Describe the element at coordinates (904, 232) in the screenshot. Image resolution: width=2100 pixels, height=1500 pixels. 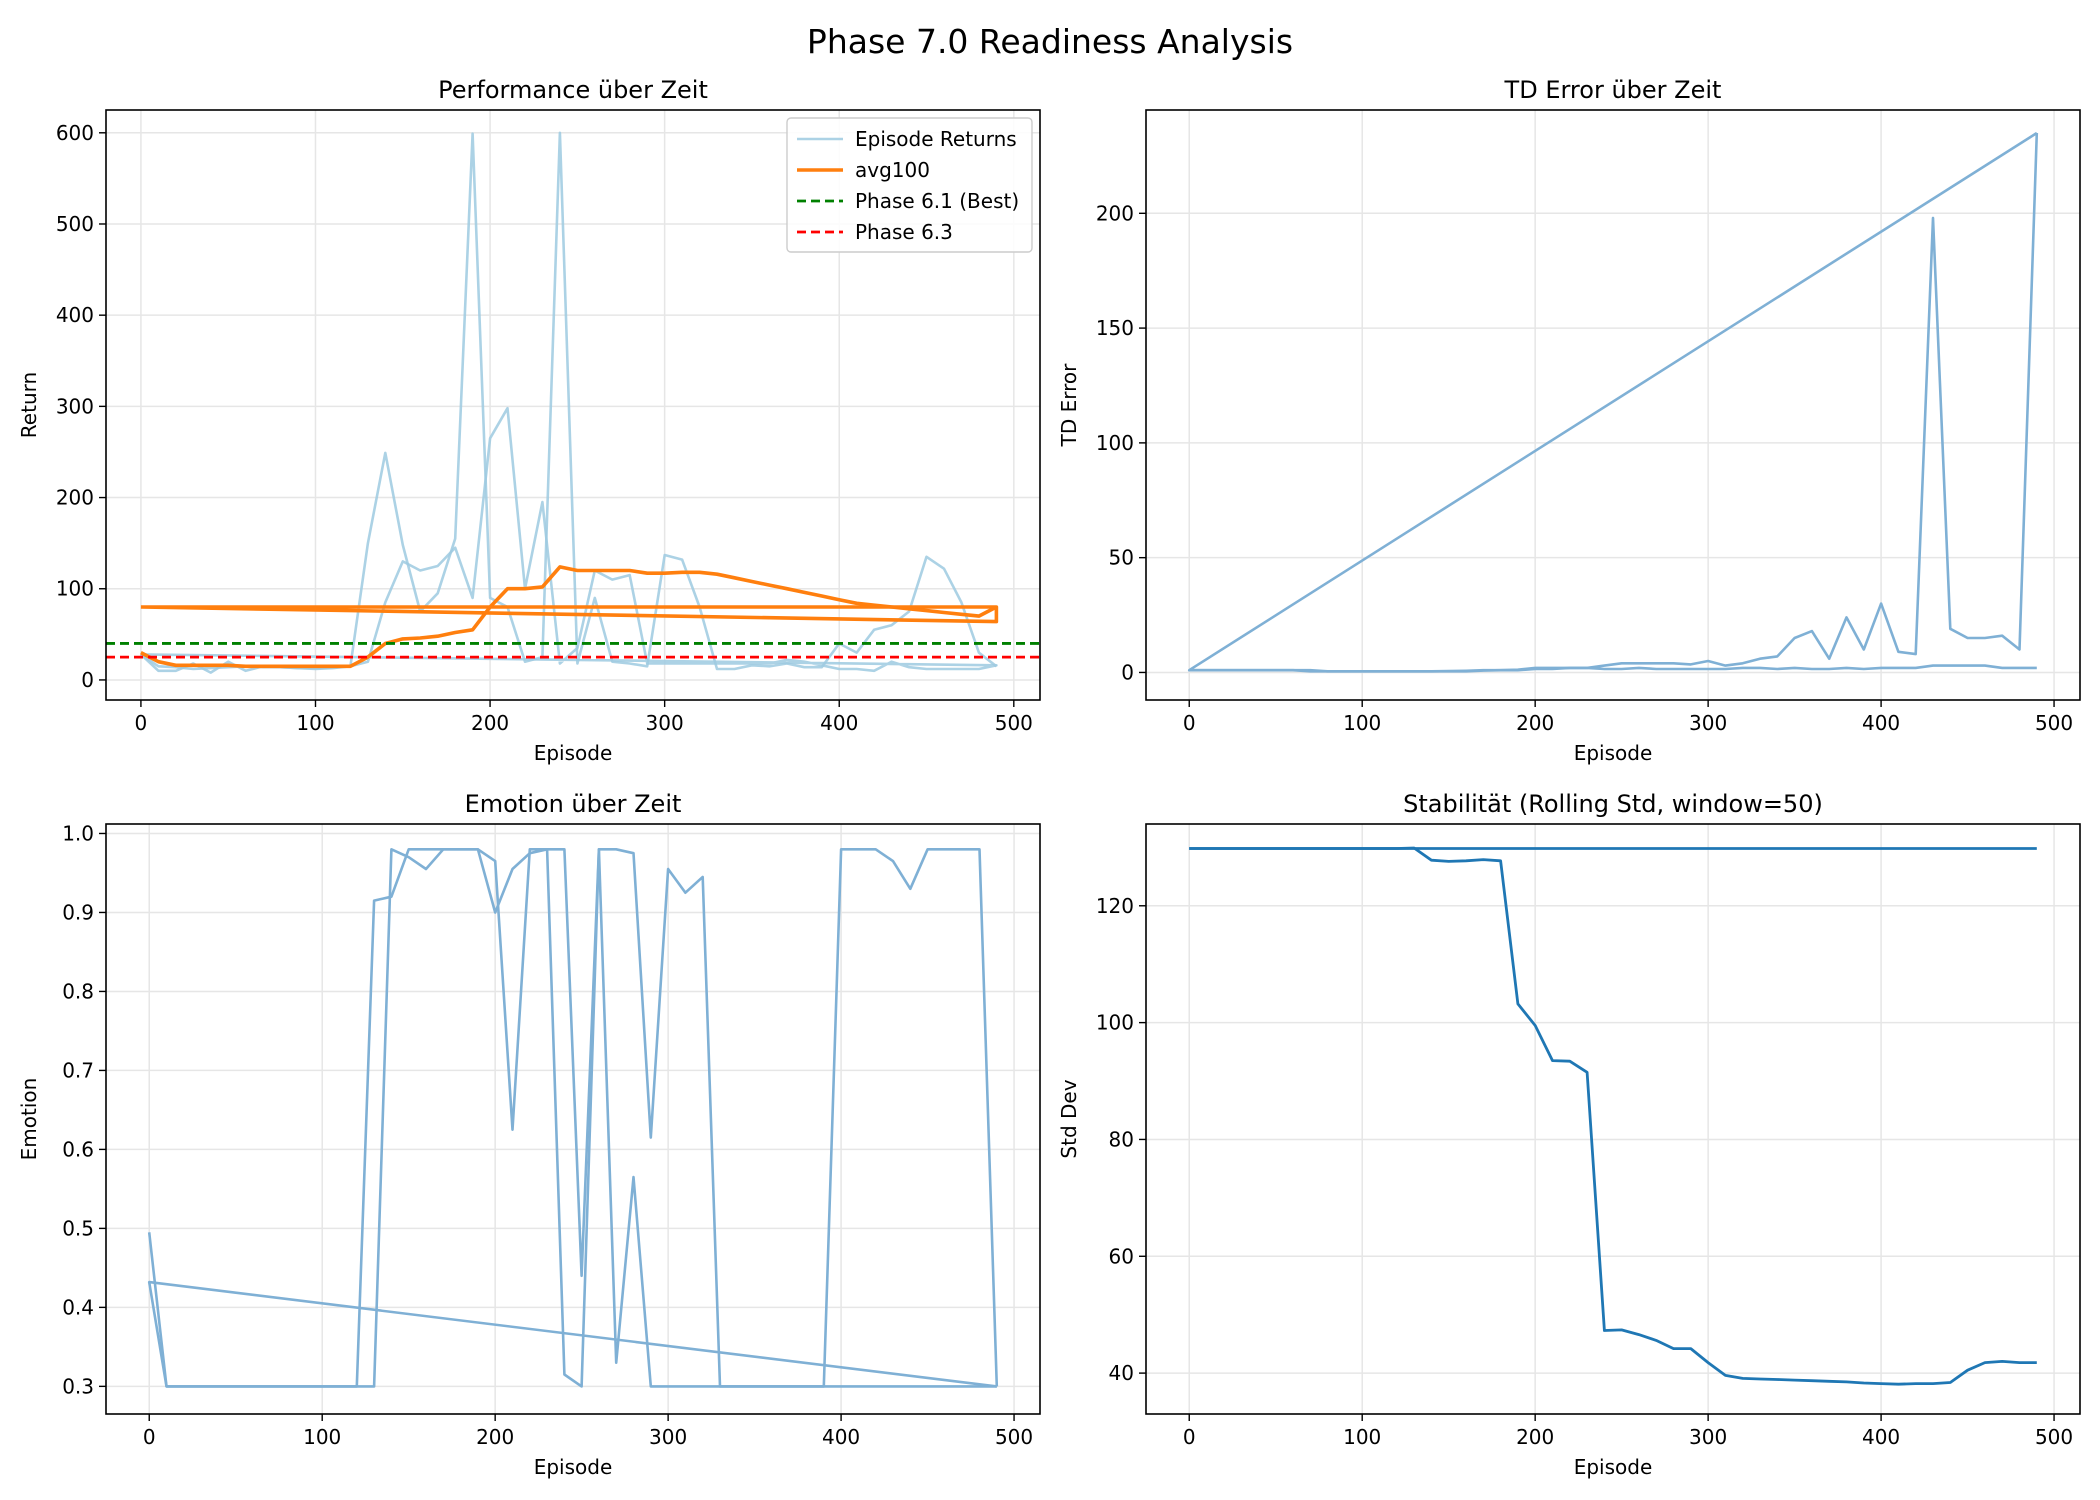
I see `legend-label: Phase 6.3` at that location.